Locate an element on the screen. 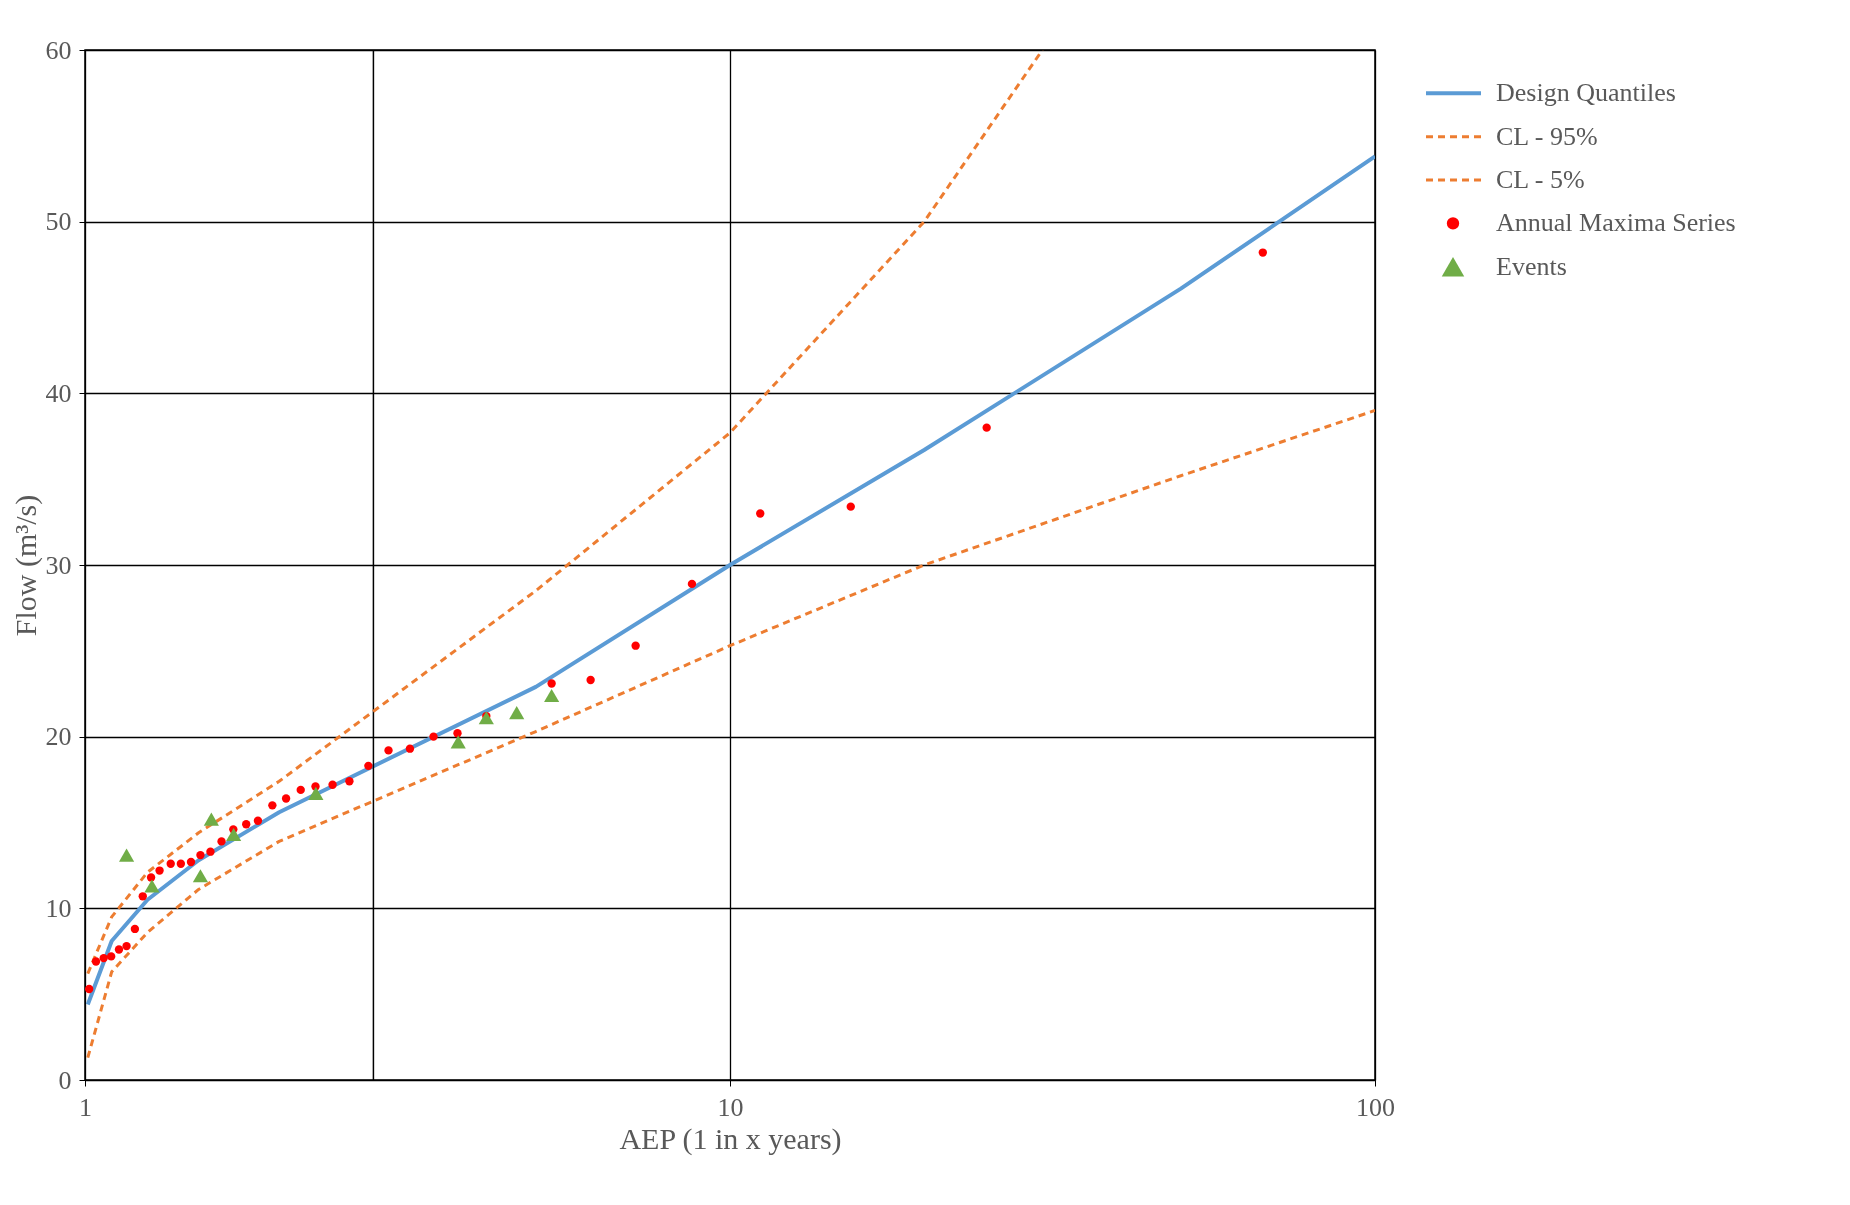 This screenshot has width=1850, height=1205. y-tick-label: 50 is located at coordinates (58, 222).